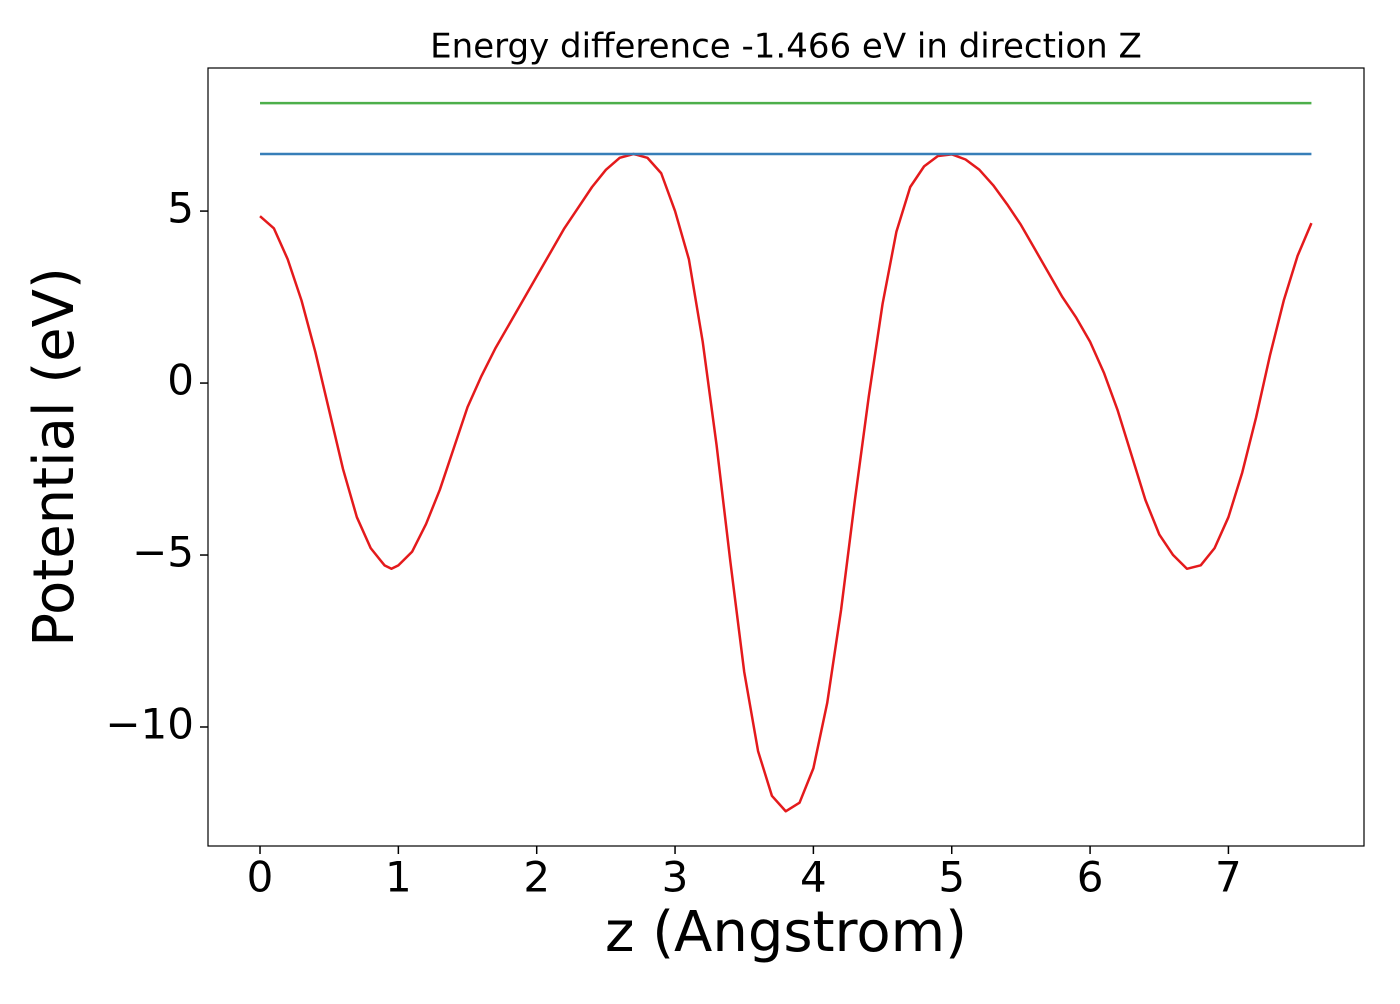  What do you see at coordinates (54, 457) in the screenshot?
I see `y-axis-label: Potential (eV)` at bounding box center [54, 457].